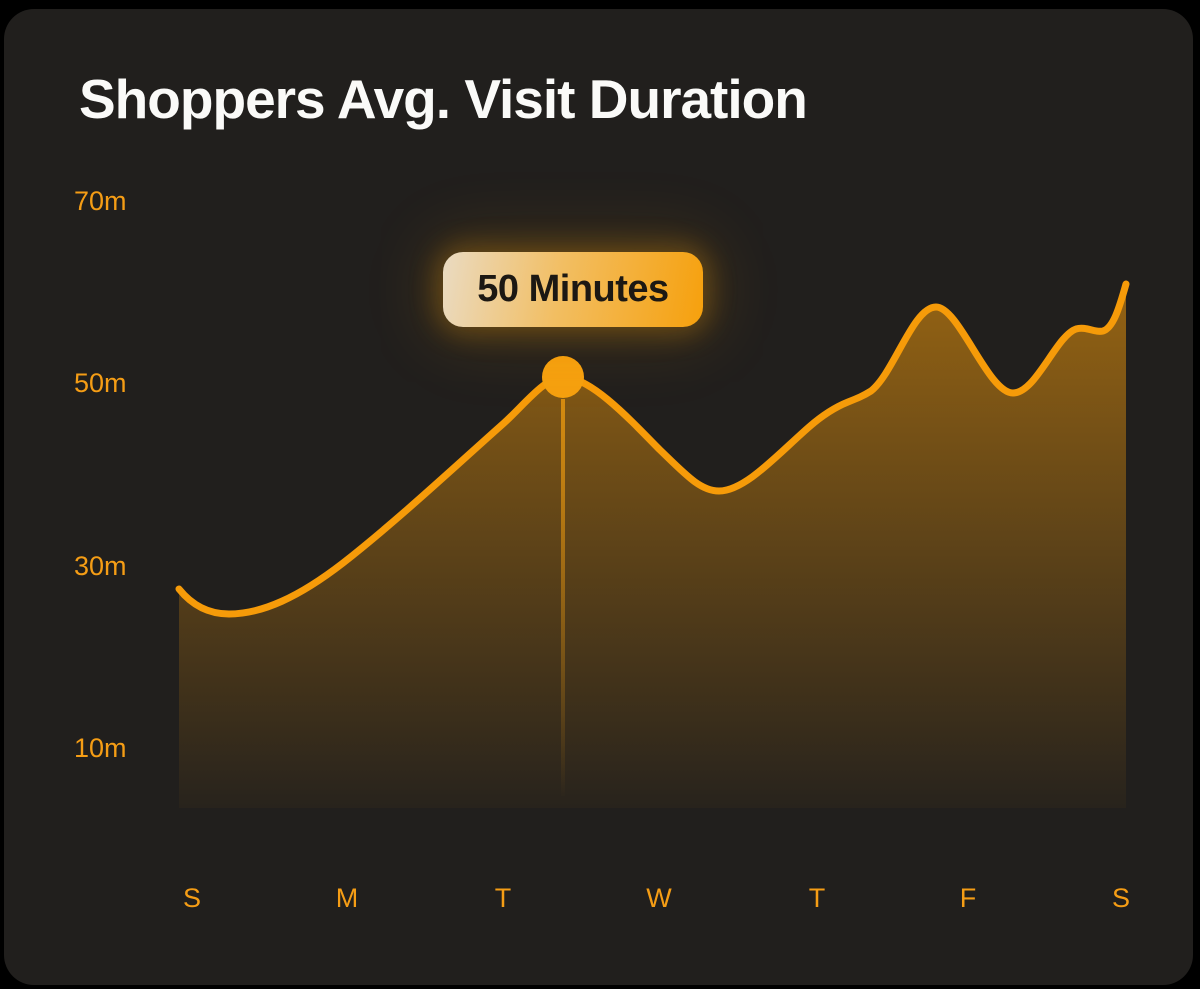 Image resolution: width=1200 pixels, height=989 pixels. Describe the element at coordinates (503, 898) in the screenshot. I see `x-tick-tue: T` at that location.